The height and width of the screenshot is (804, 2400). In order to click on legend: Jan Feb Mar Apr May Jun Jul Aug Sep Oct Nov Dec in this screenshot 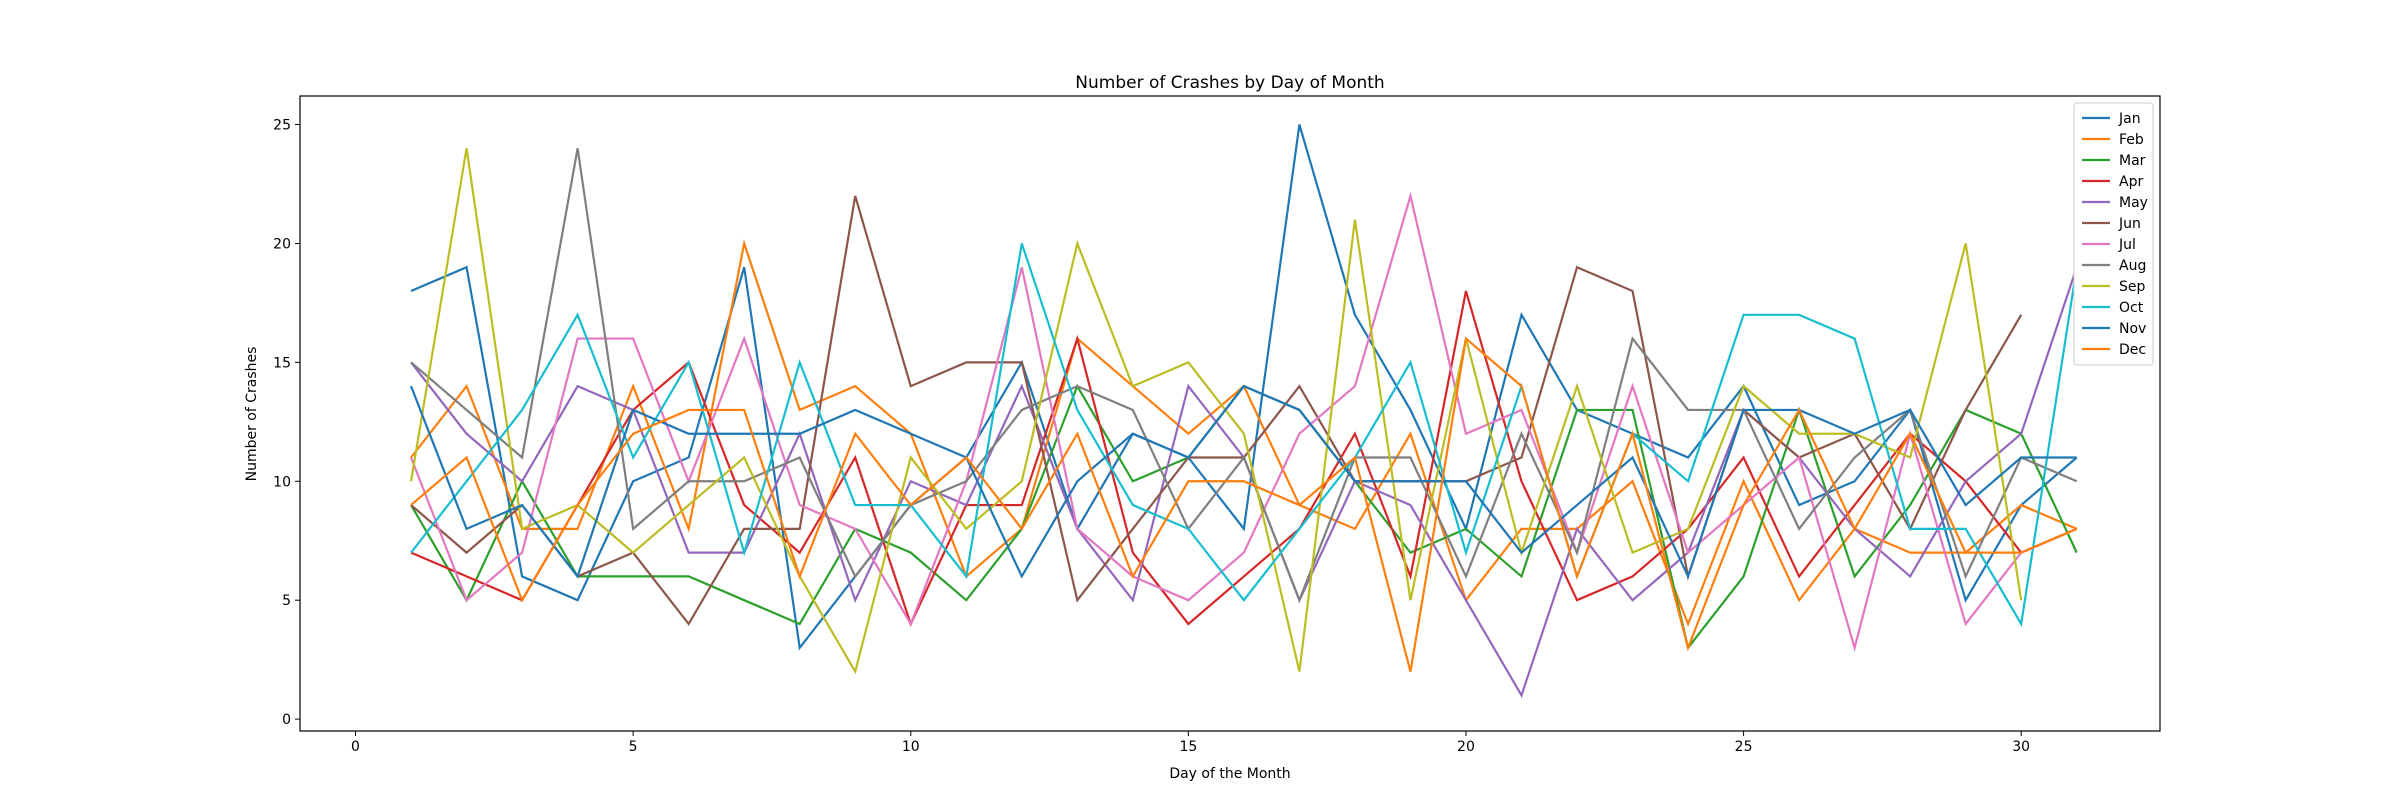, I will do `click(2113, 234)`.